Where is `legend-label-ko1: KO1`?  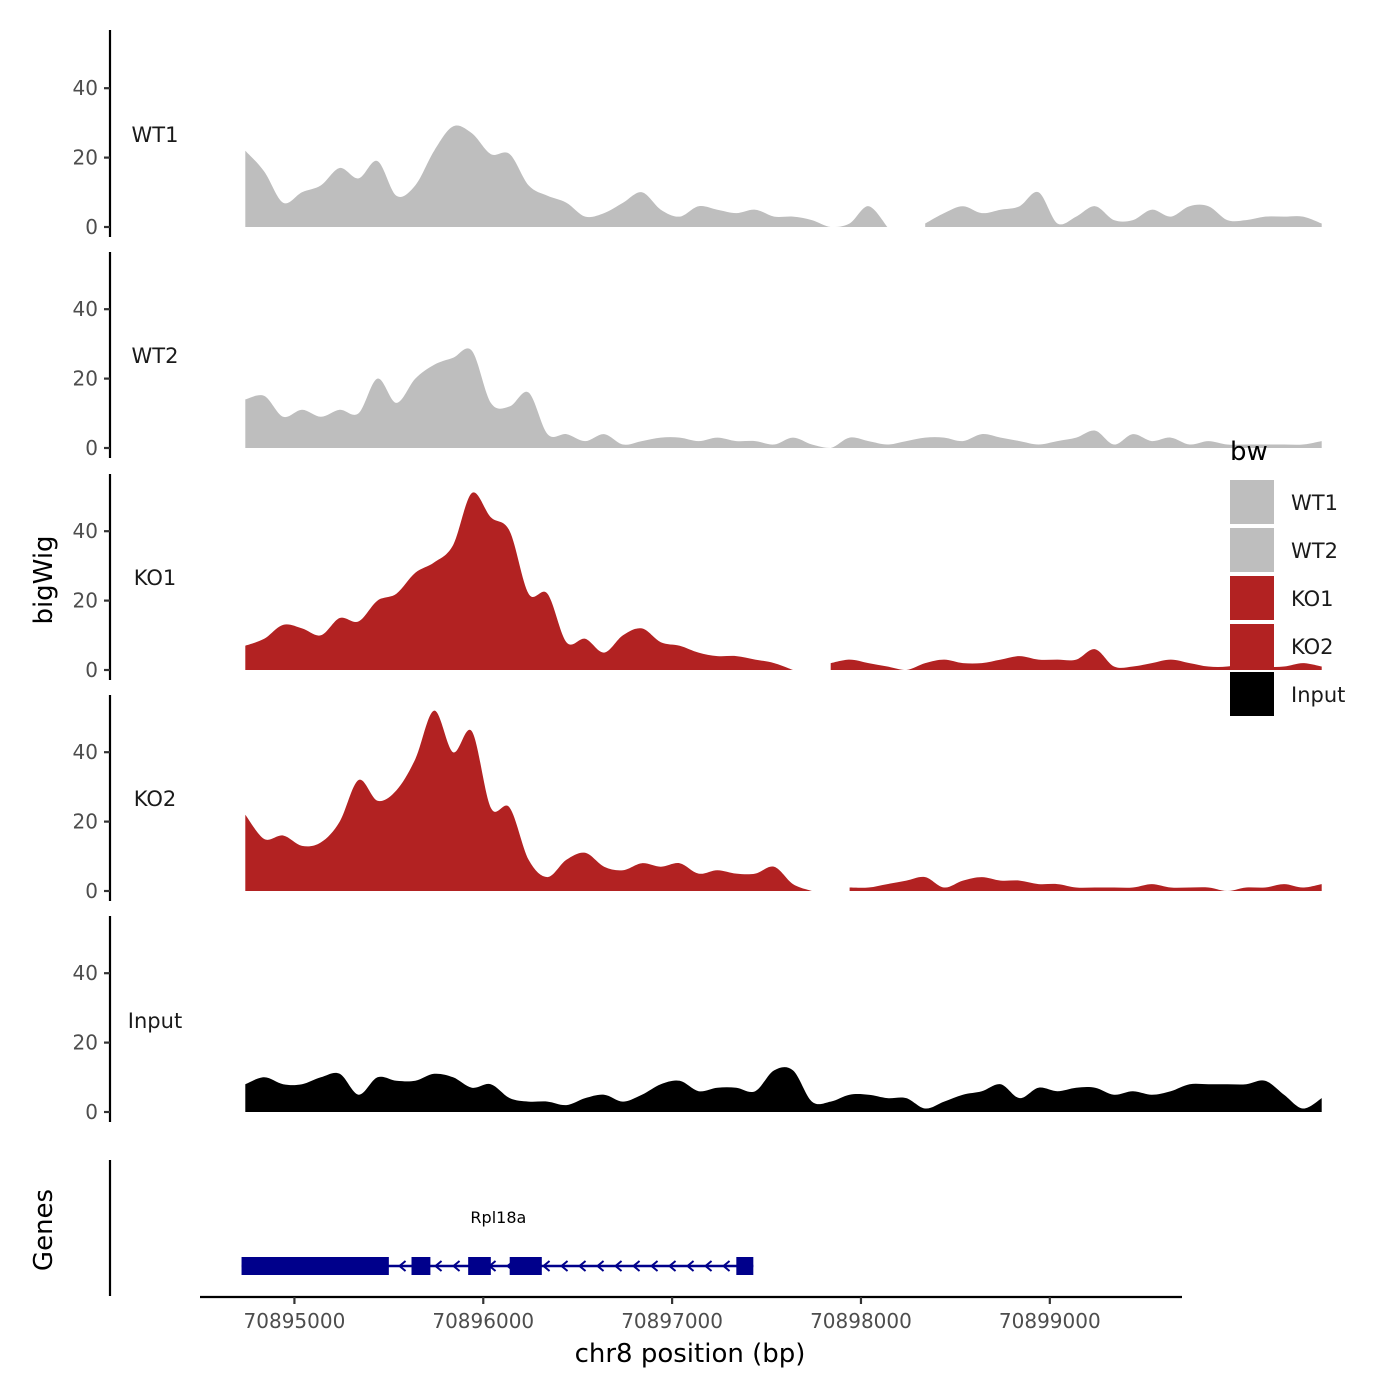
legend-label-ko1: KO1 is located at coordinates (1312, 599).